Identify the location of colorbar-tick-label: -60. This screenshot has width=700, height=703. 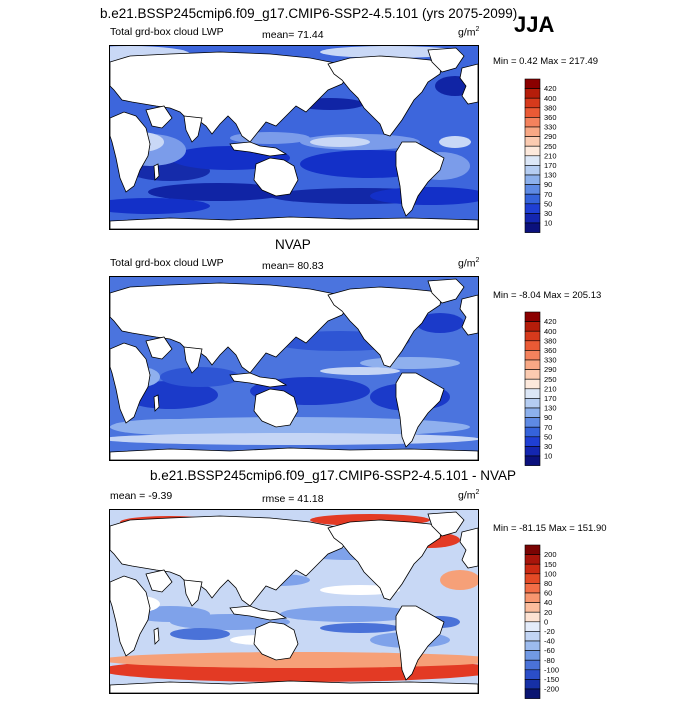
(549, 650).